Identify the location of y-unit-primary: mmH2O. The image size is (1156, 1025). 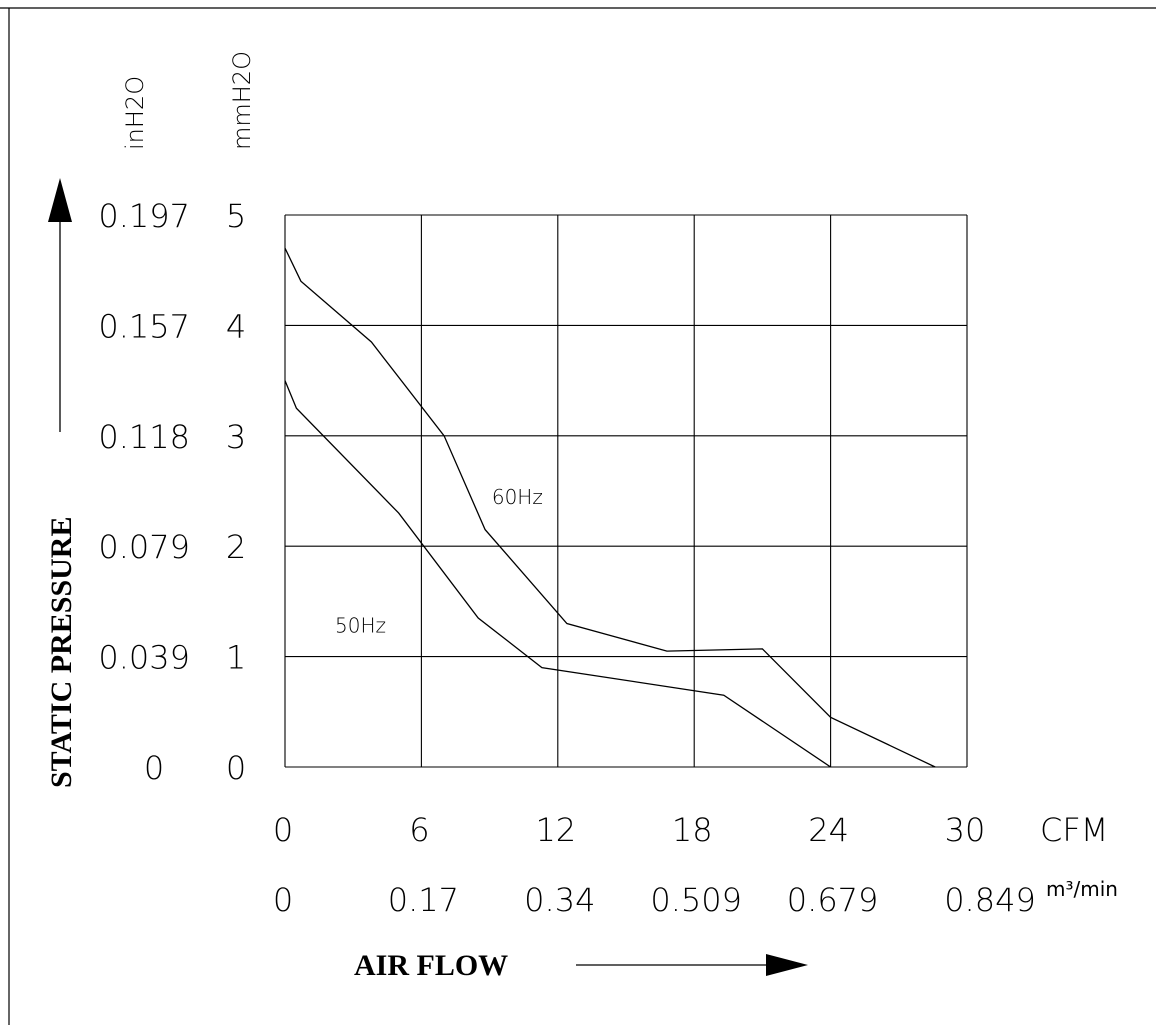
(242, 100).